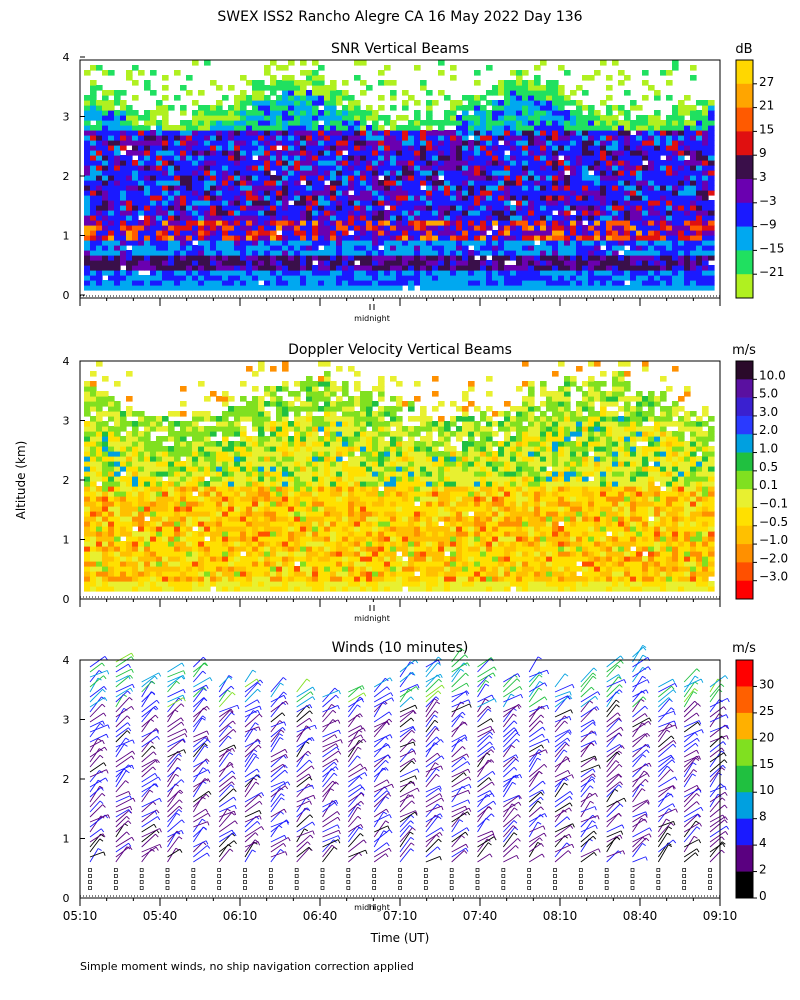 Image resolution: width=800 pixels, height=1000 pixels. Describe the element at coordinates (66, 57) in the screenshot. I see `y-tick-label: 4` at that location.